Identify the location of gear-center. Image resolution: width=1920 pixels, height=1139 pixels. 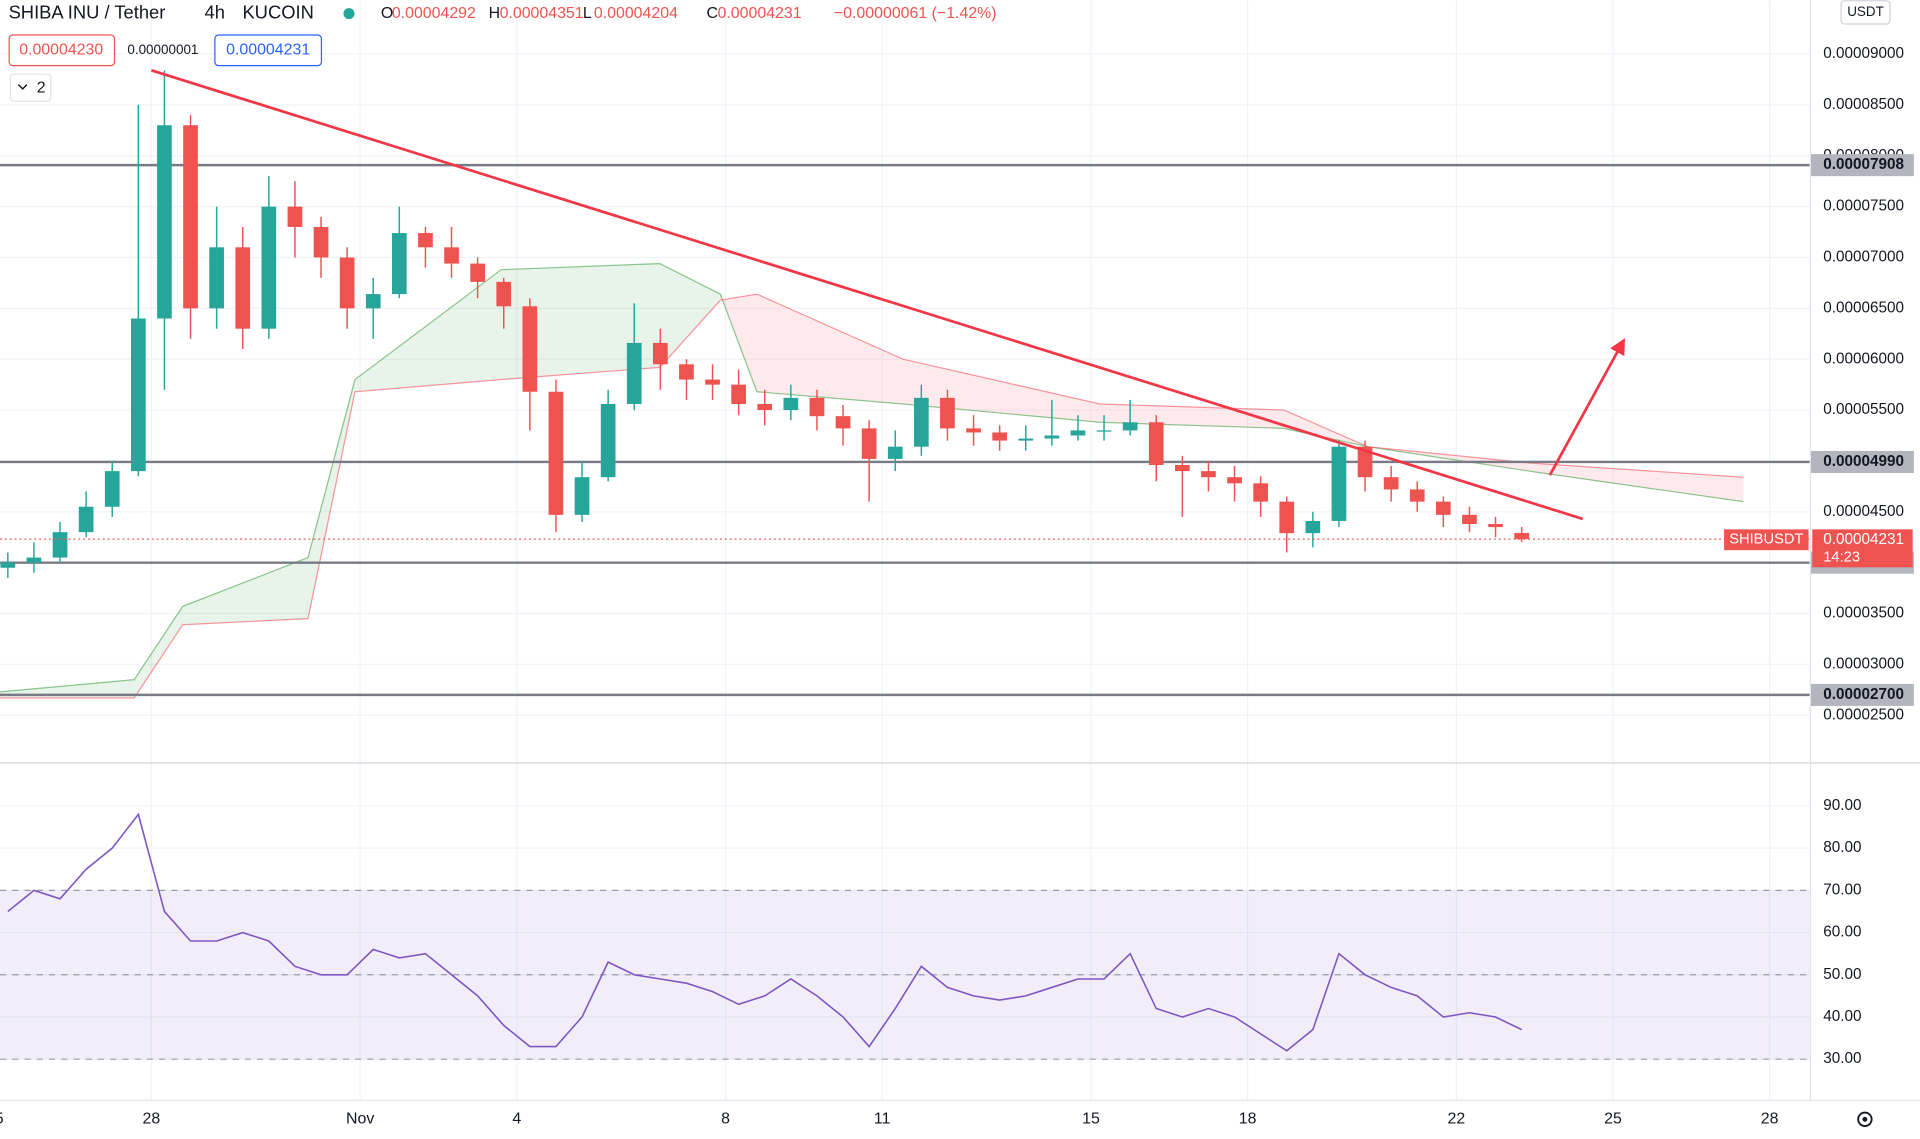
(1865, 1119).